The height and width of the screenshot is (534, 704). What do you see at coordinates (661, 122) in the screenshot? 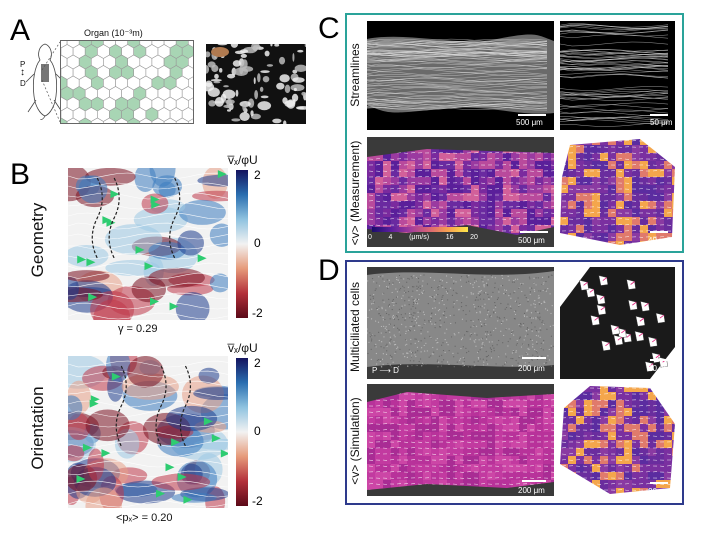
I see `scalebar-label: 50 μm` at bounding box center [661, 122].